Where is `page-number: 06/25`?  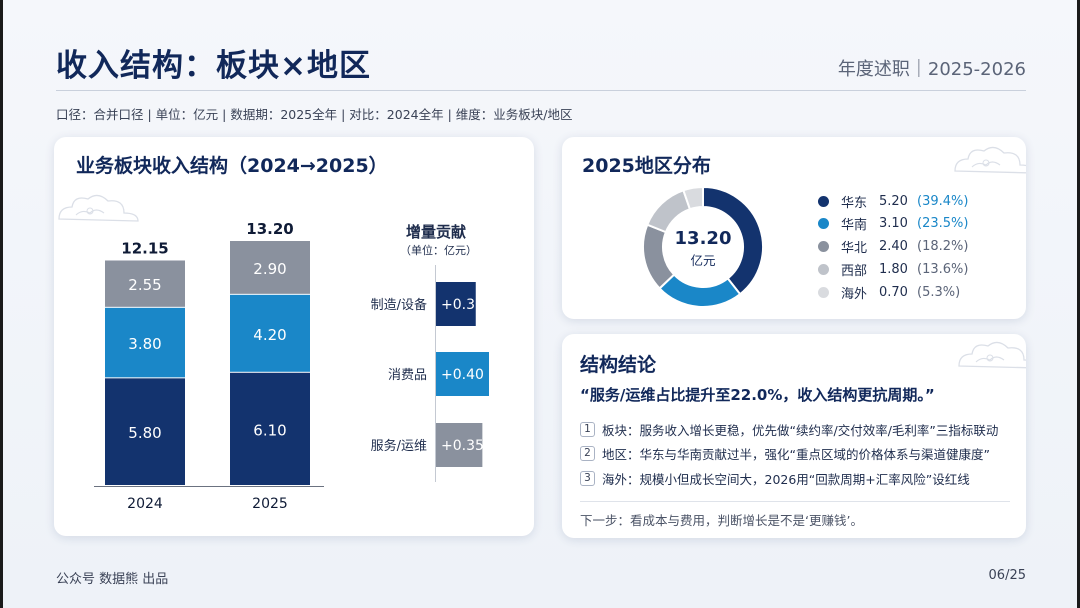
page-number: 06/25 is located at coordinates (1007, 575).